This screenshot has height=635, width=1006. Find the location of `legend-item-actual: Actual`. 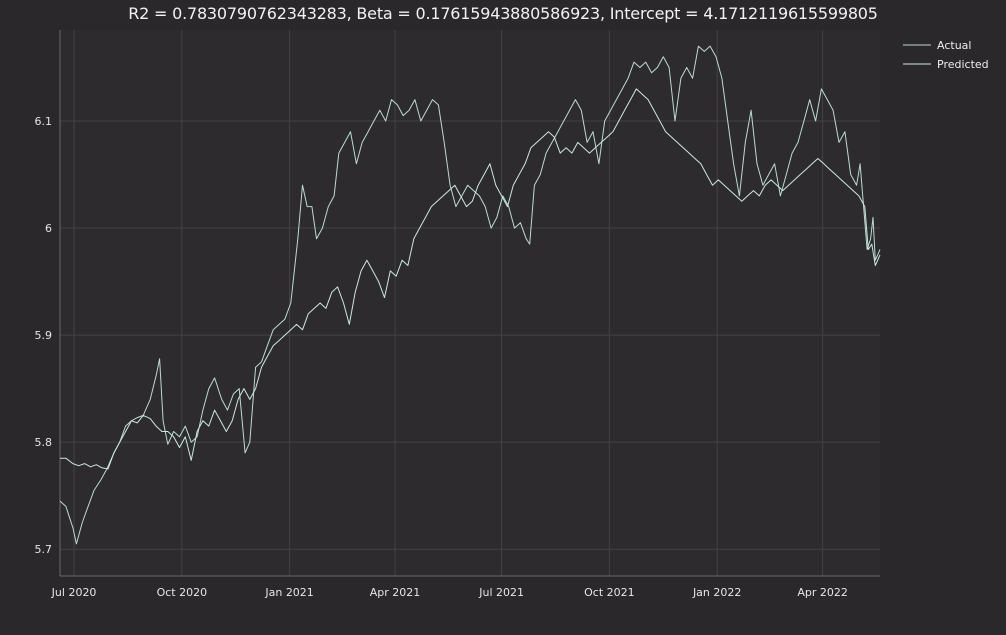

legend-item-actual: Actual is located at coordinates (937, 45).